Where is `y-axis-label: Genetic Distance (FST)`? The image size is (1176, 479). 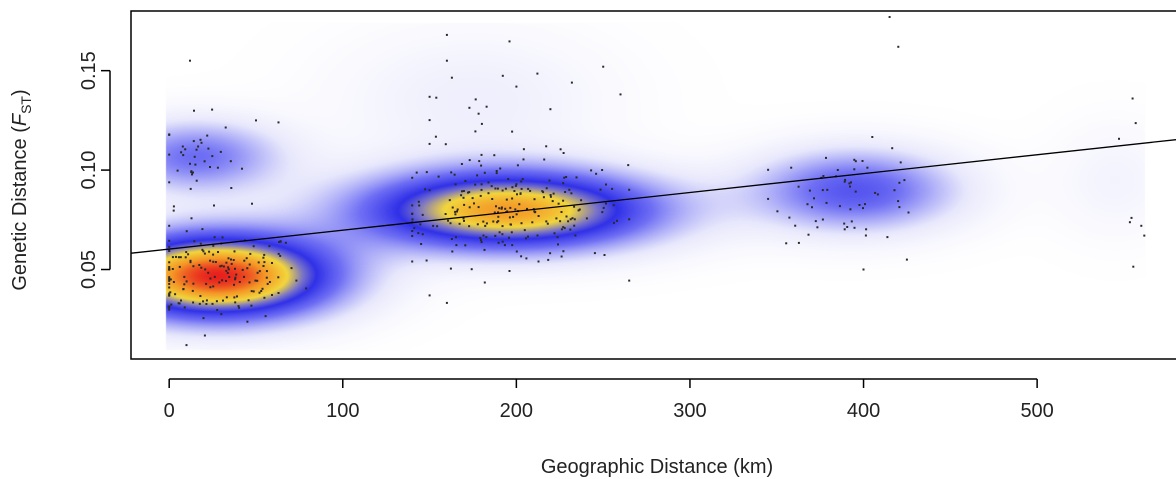 y-axis-label: Genetic Distance (FST) is located at coordinates (21, 189).